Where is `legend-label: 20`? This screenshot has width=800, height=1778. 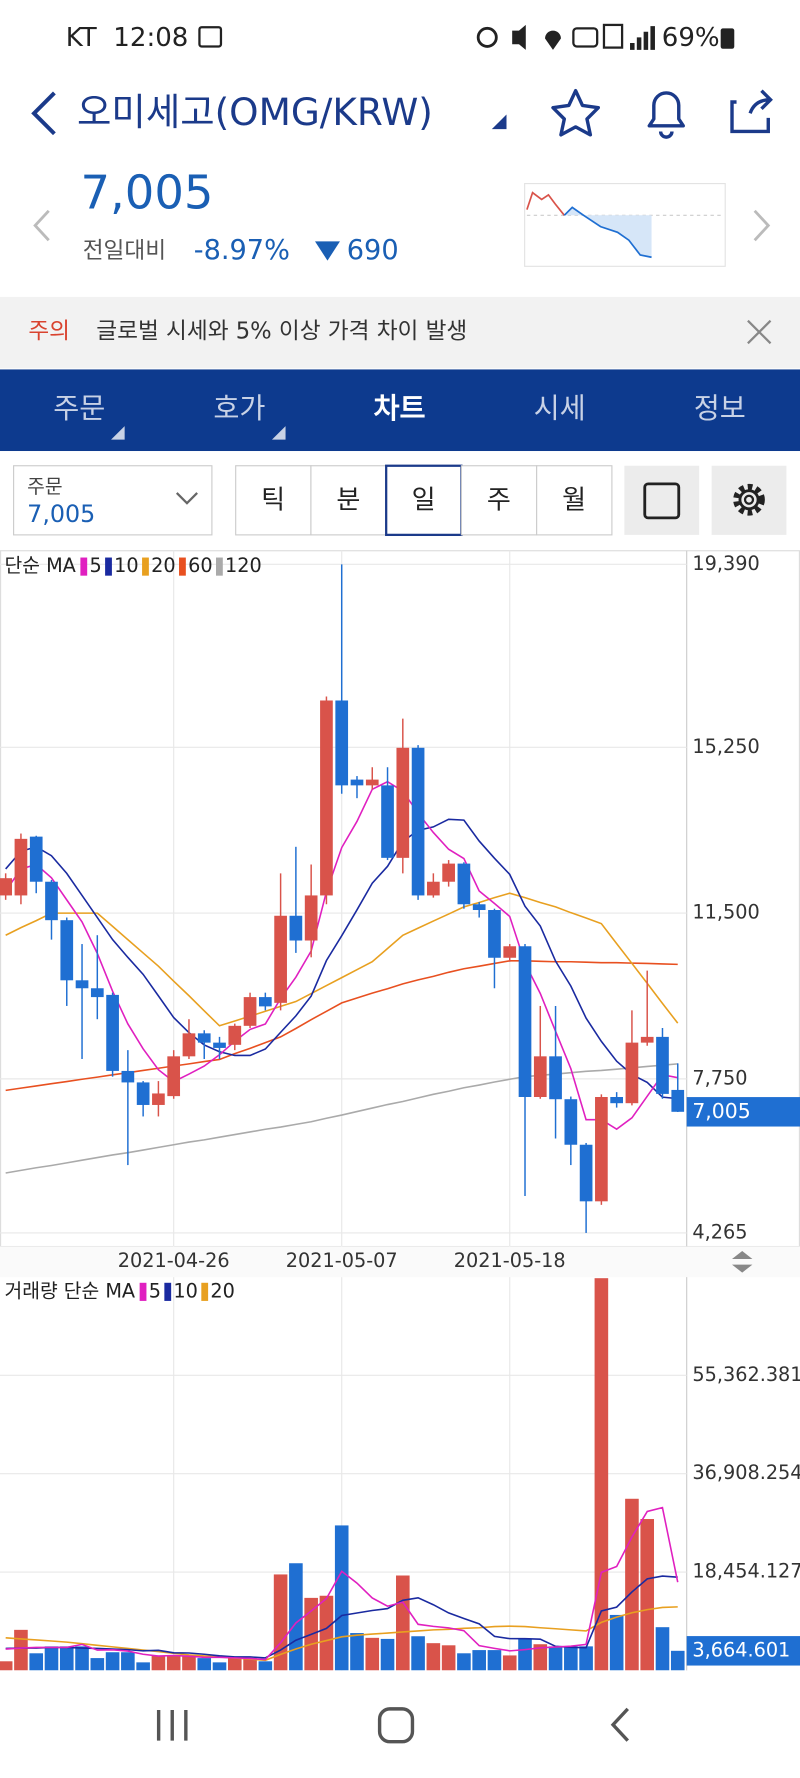
legend-label: 20 is located at coordinates (163, 565).